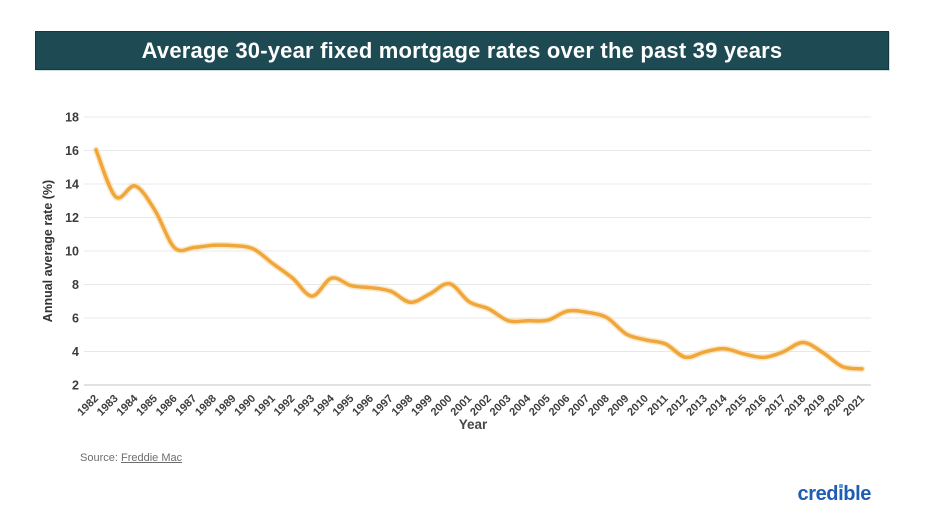  Describe the element at coordinates (540, 406) in the screenshot. I see `svg-text: 2005` at that location.